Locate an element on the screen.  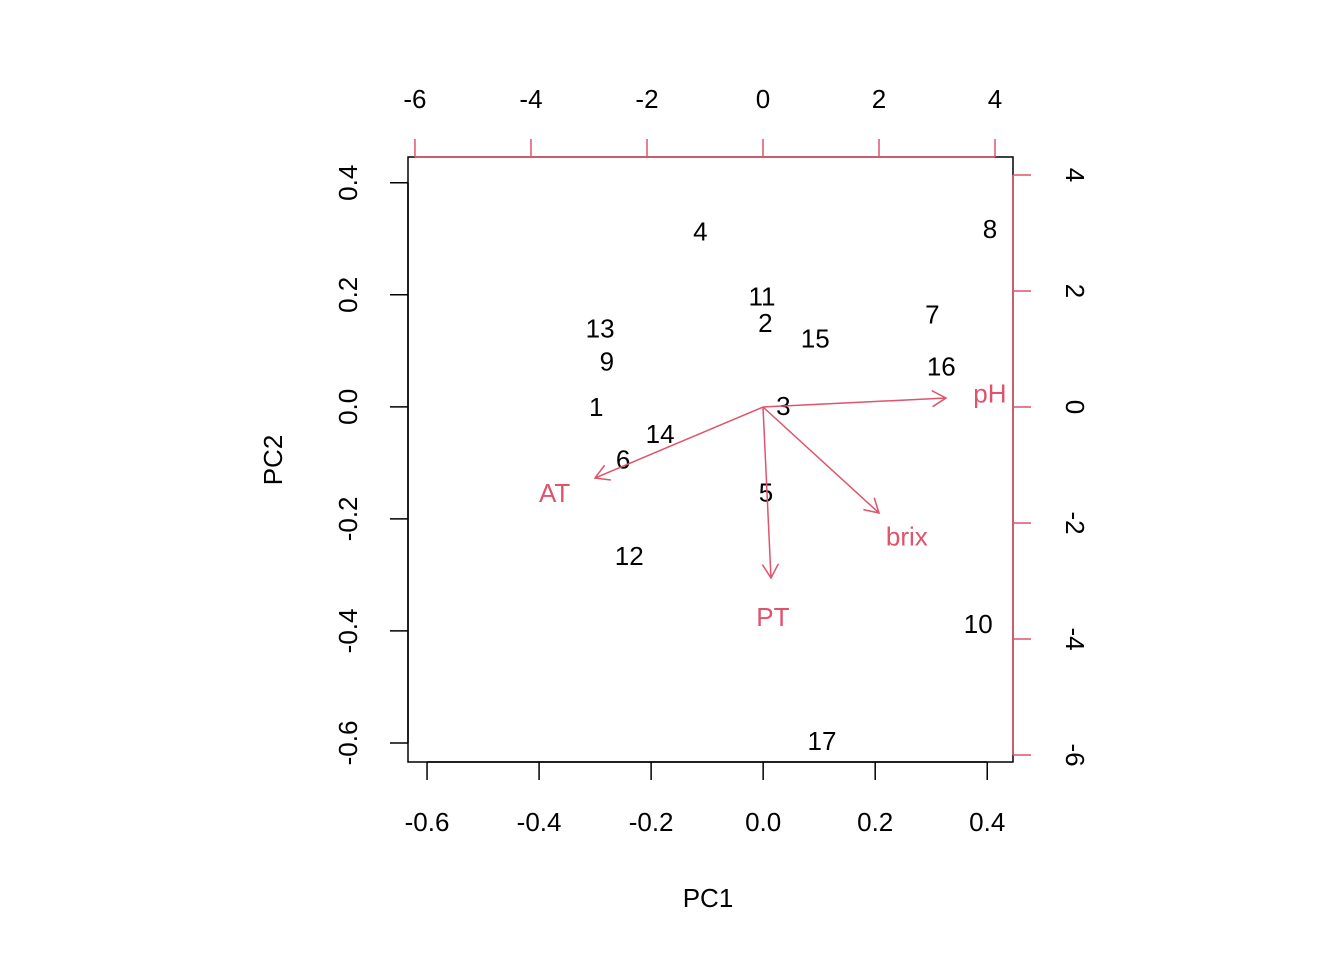
x-tick-label: 0.2 is located at coordinates (875, 822).